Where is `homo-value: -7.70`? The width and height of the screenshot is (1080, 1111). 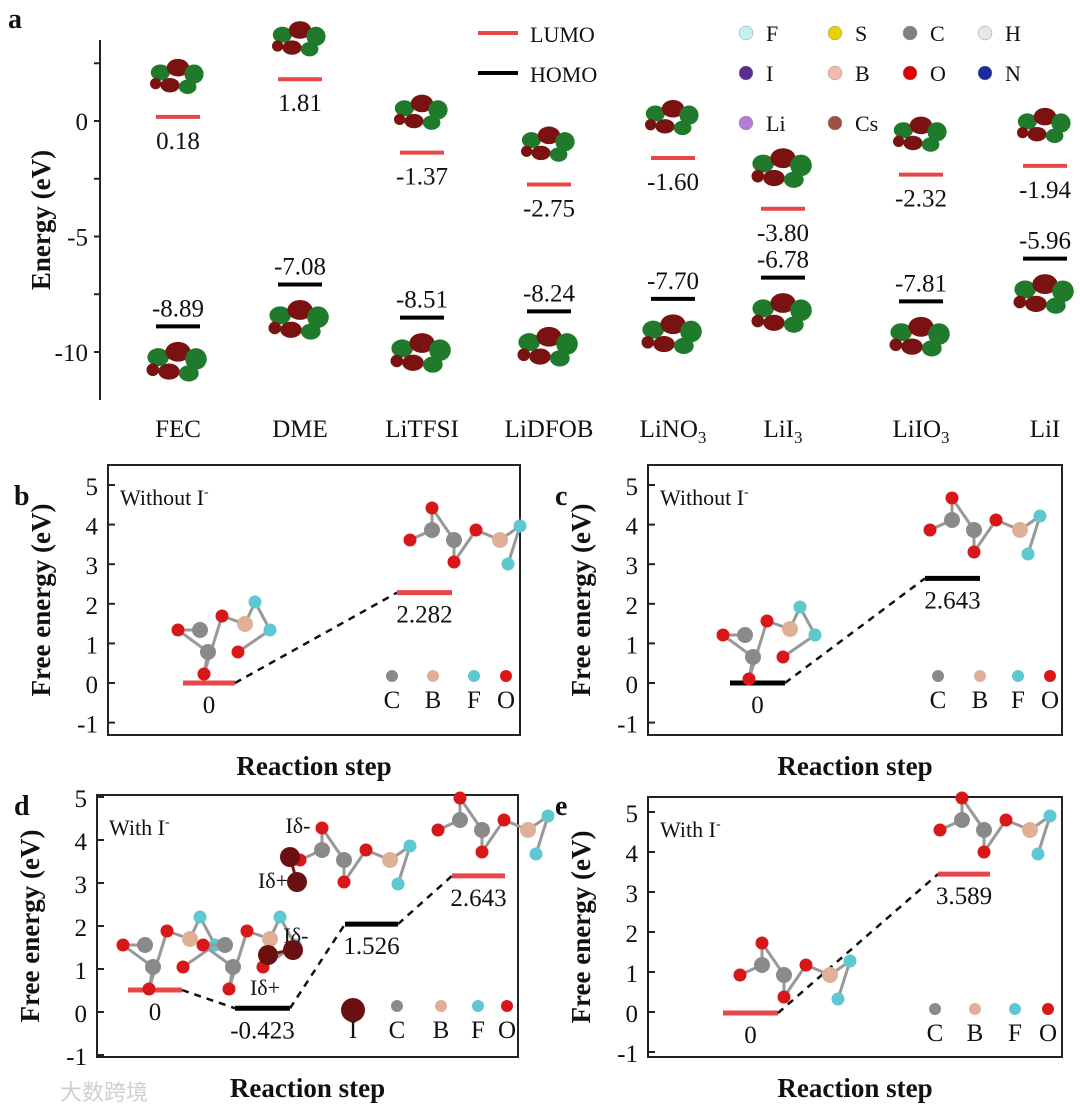
homo-value: -7.70 is located at coordinates (673, 281).